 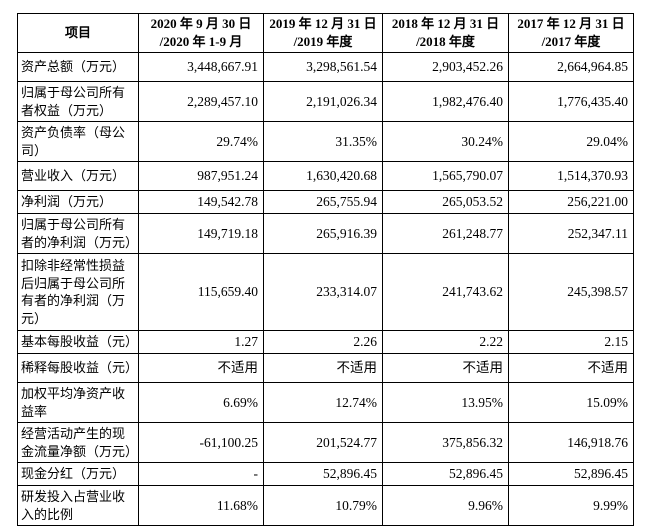 I want to click on cell-value: 2,289,457.10, so click(x=201, y=101).